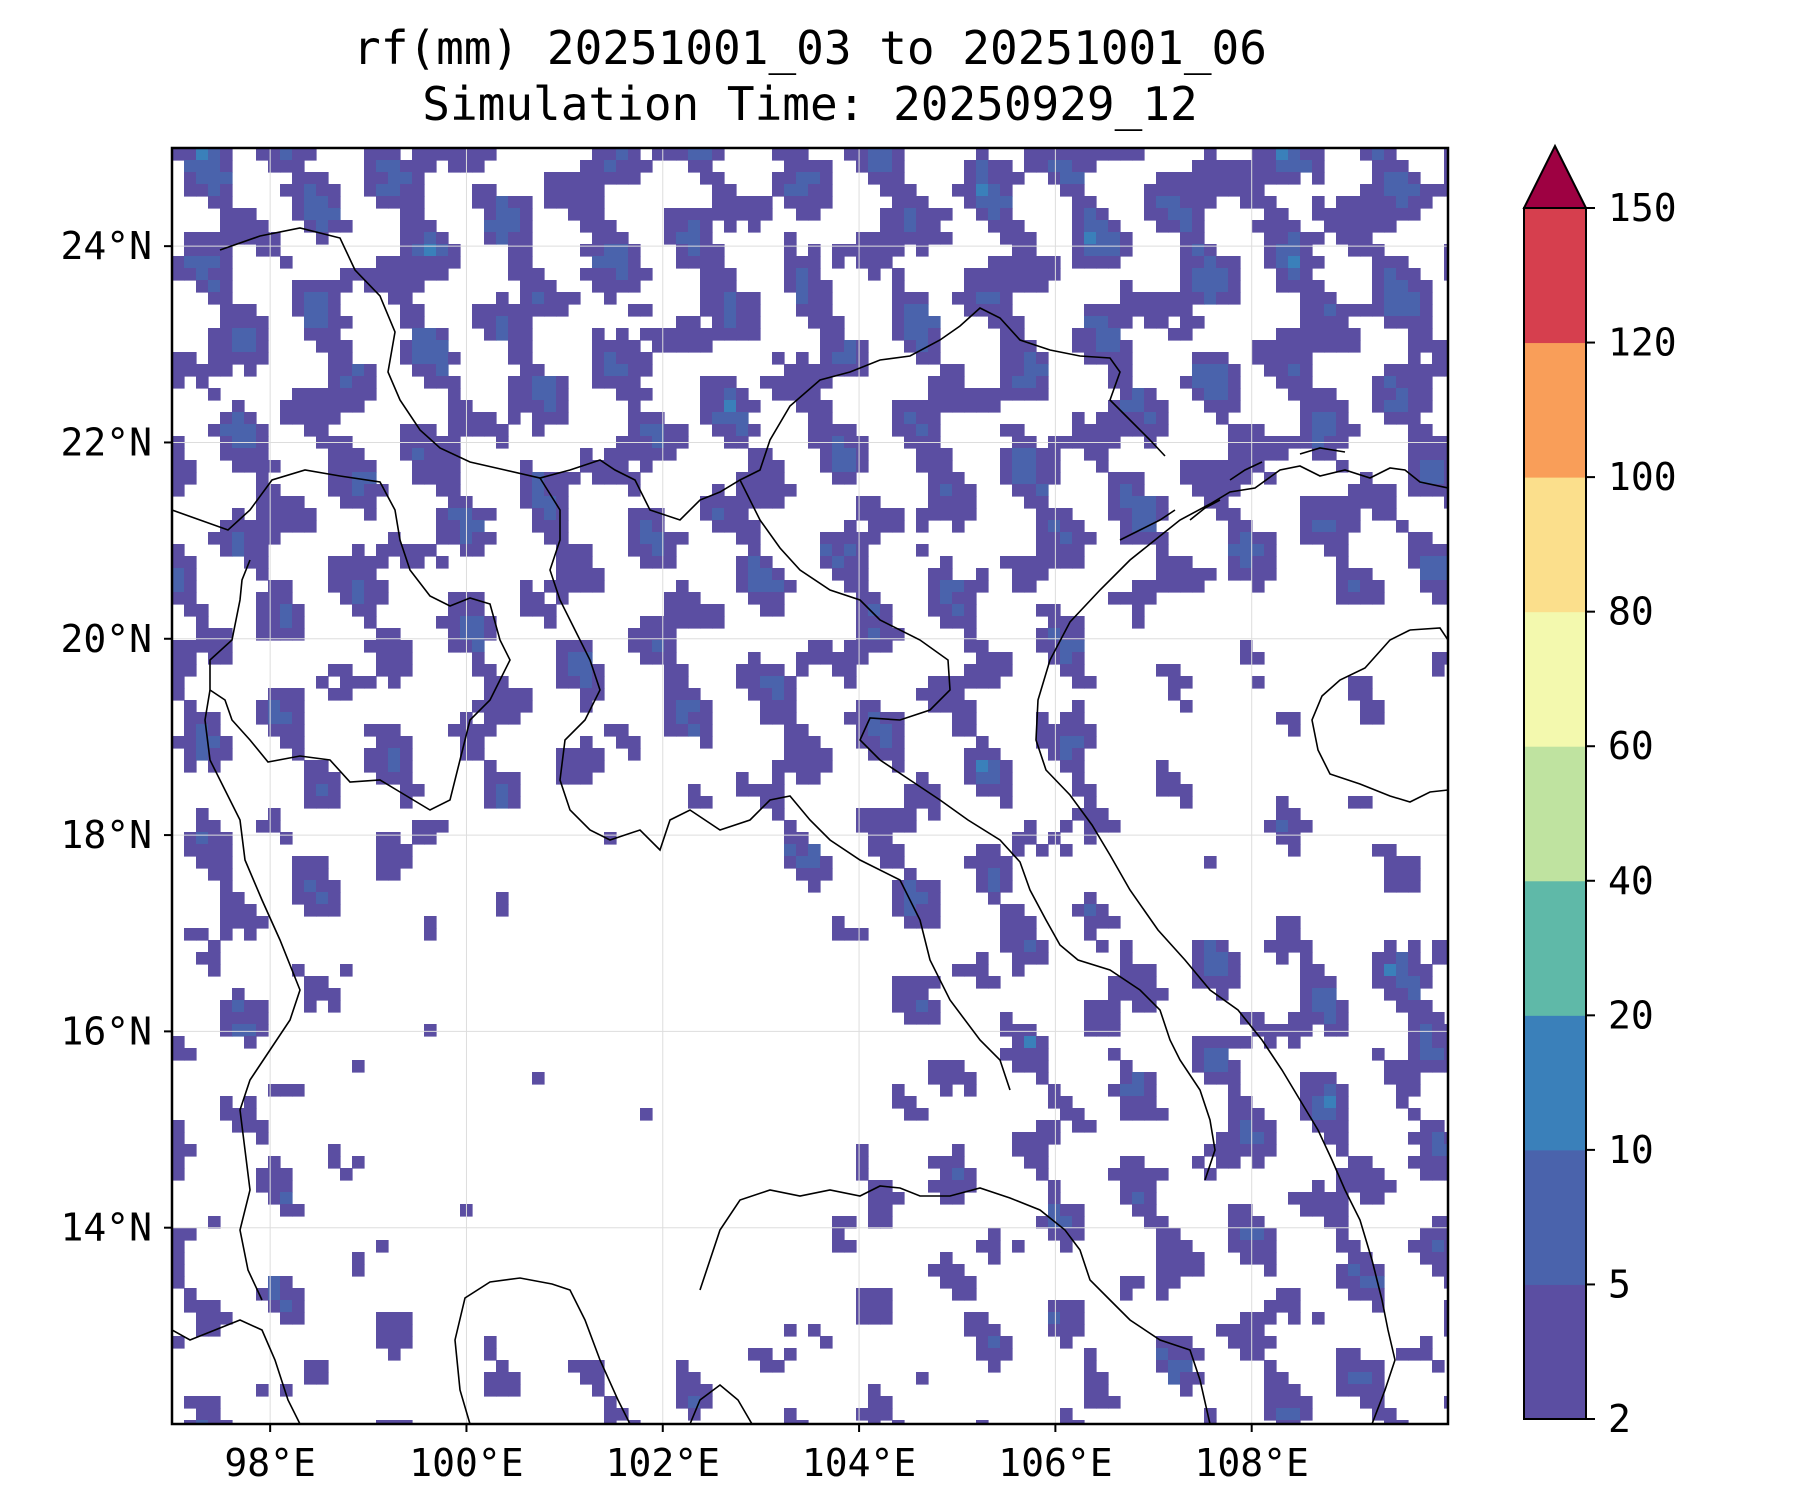 This screenshot has height=1500, width=1800. I want to click on border-cambodia, so click(955, 1304).